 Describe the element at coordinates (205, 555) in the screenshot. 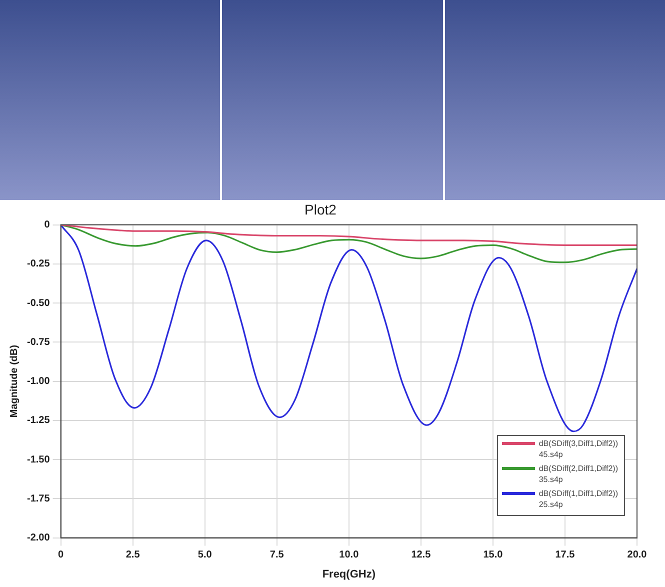

I see `x-tick-label: 5.0` at that location.